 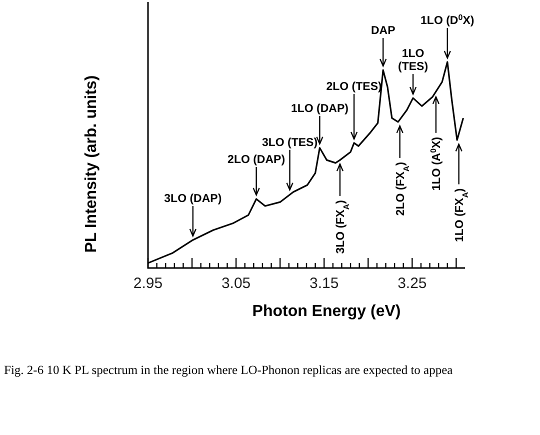 What do you see at coordinates (354, 86) in the screenshot?
I see `annotation: 2LO (TES)` at bounding box center [354, 86].